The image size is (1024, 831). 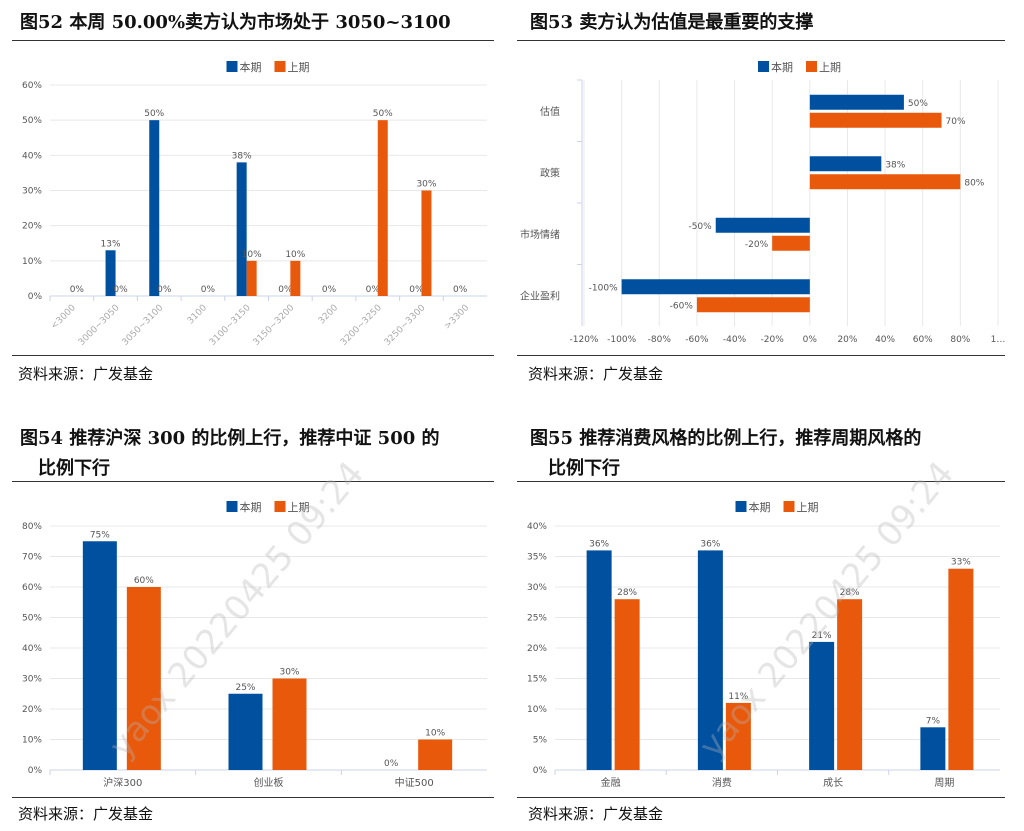 What do you see at coordinates (274, 325) in the screenshot?
I see `x-tick-label: 3150~3200` at bounding box center [274, 325].